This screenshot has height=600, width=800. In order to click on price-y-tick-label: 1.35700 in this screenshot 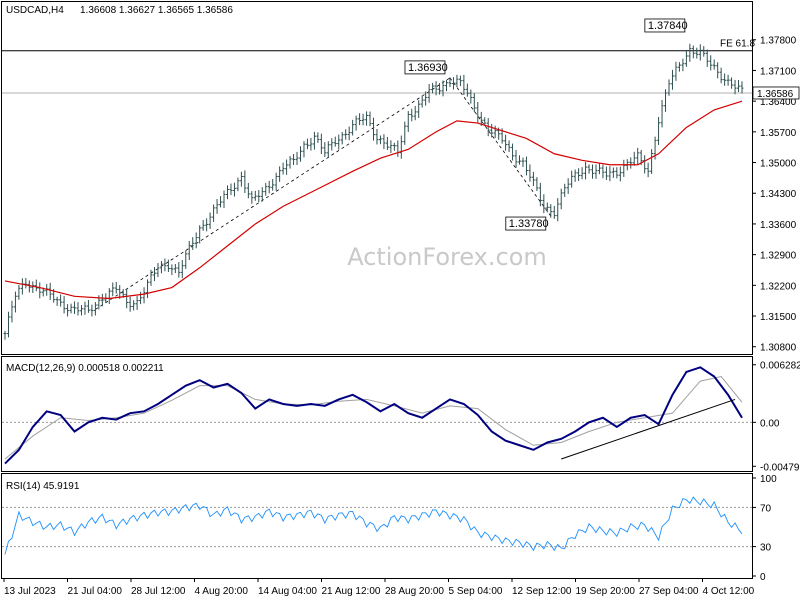, I will do `click(778, 133)`.